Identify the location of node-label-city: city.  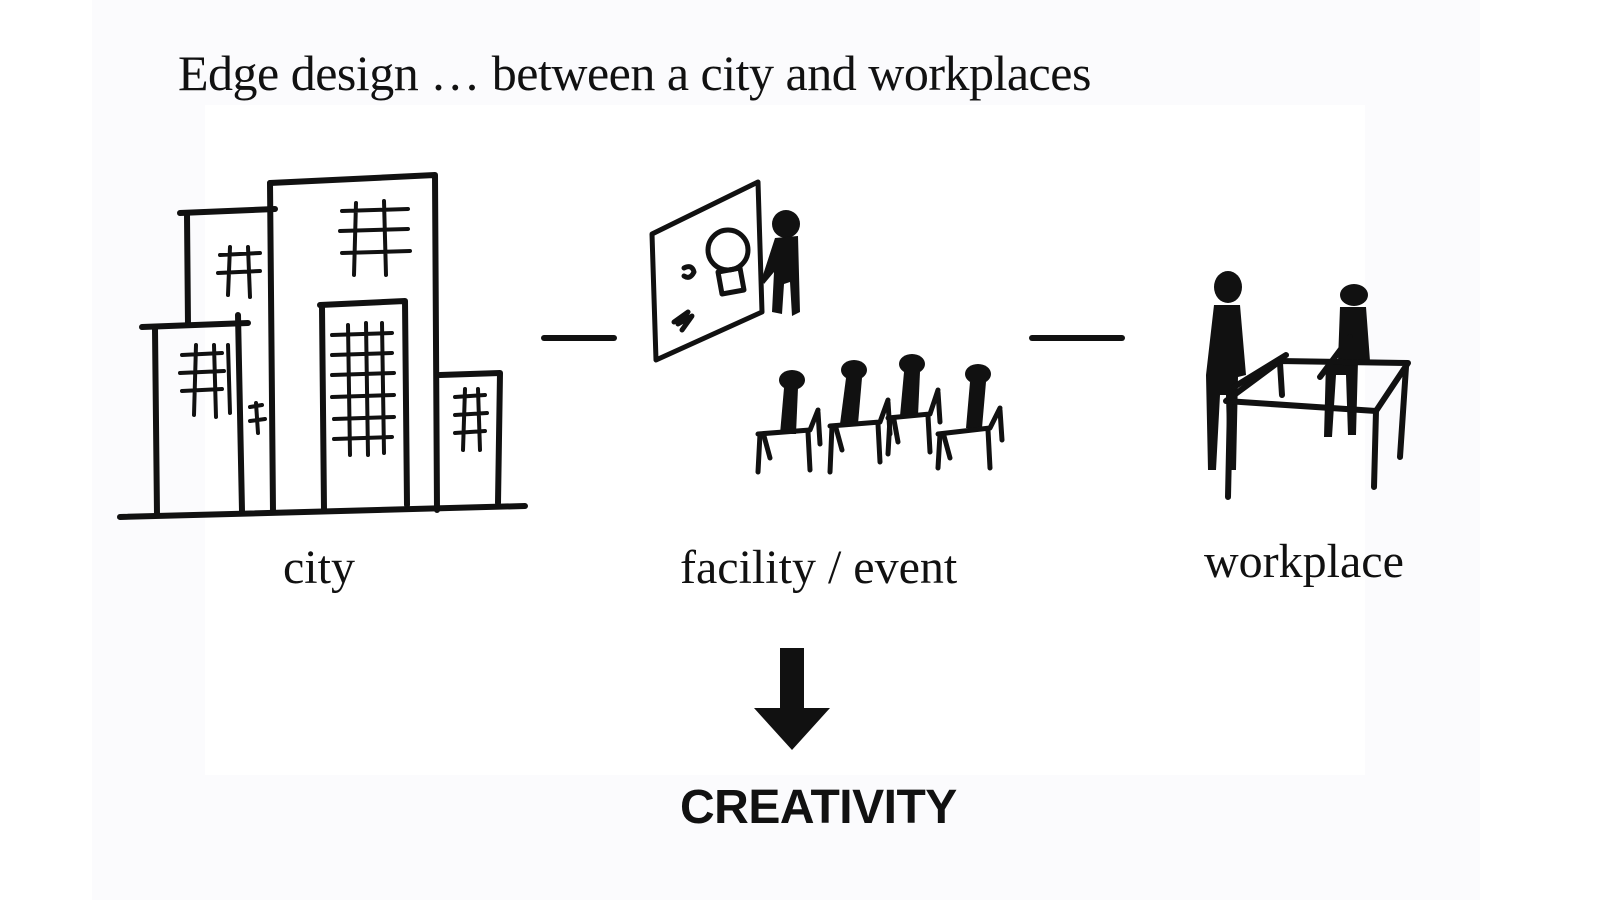
(319, 567).